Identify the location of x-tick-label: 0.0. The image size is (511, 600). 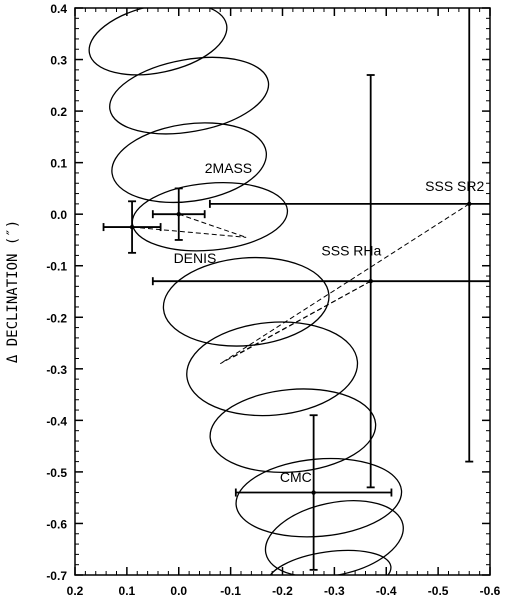
(178, 591).